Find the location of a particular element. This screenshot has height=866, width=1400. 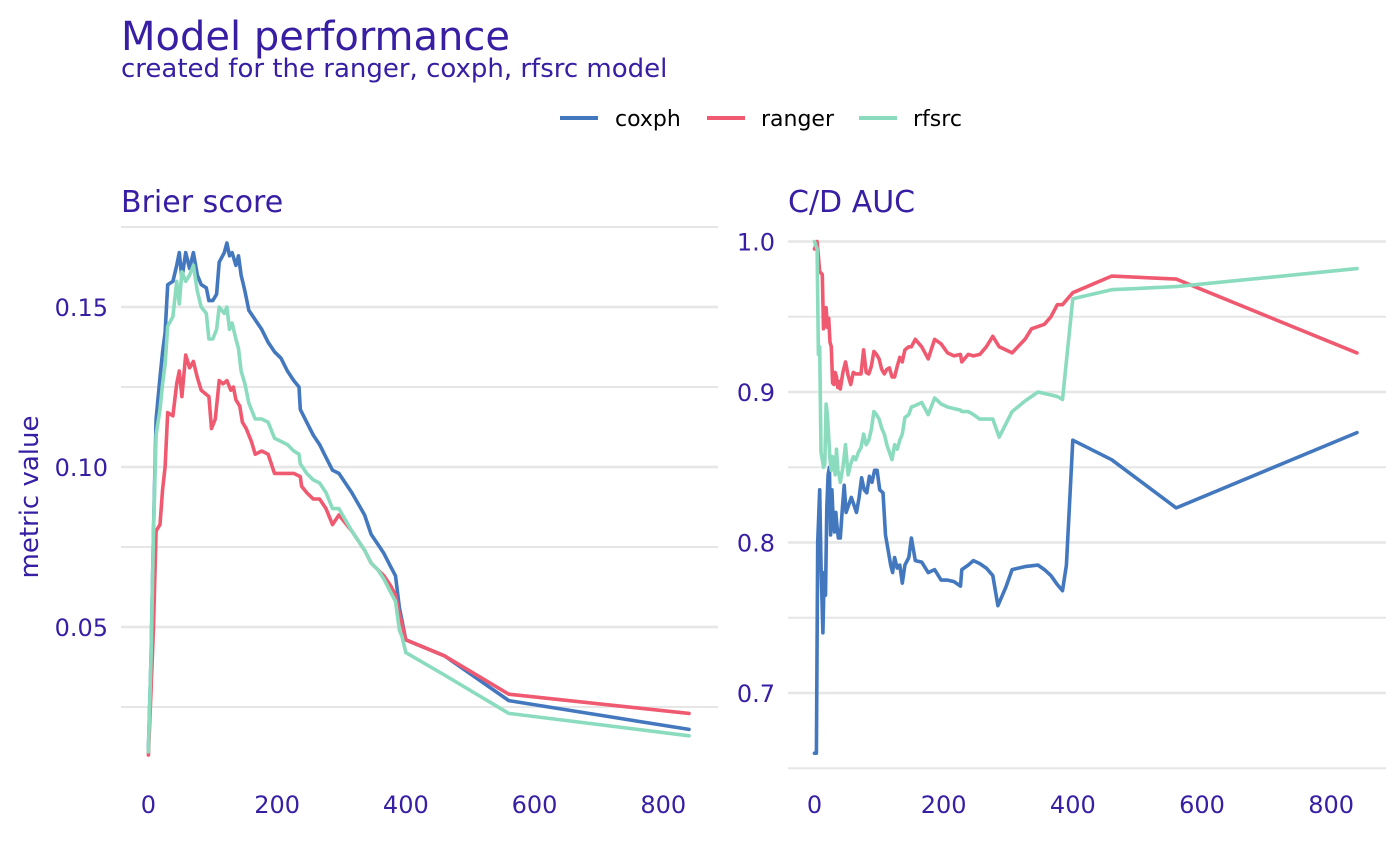

panel-title: Brier score is located at coordinates (202, 202).